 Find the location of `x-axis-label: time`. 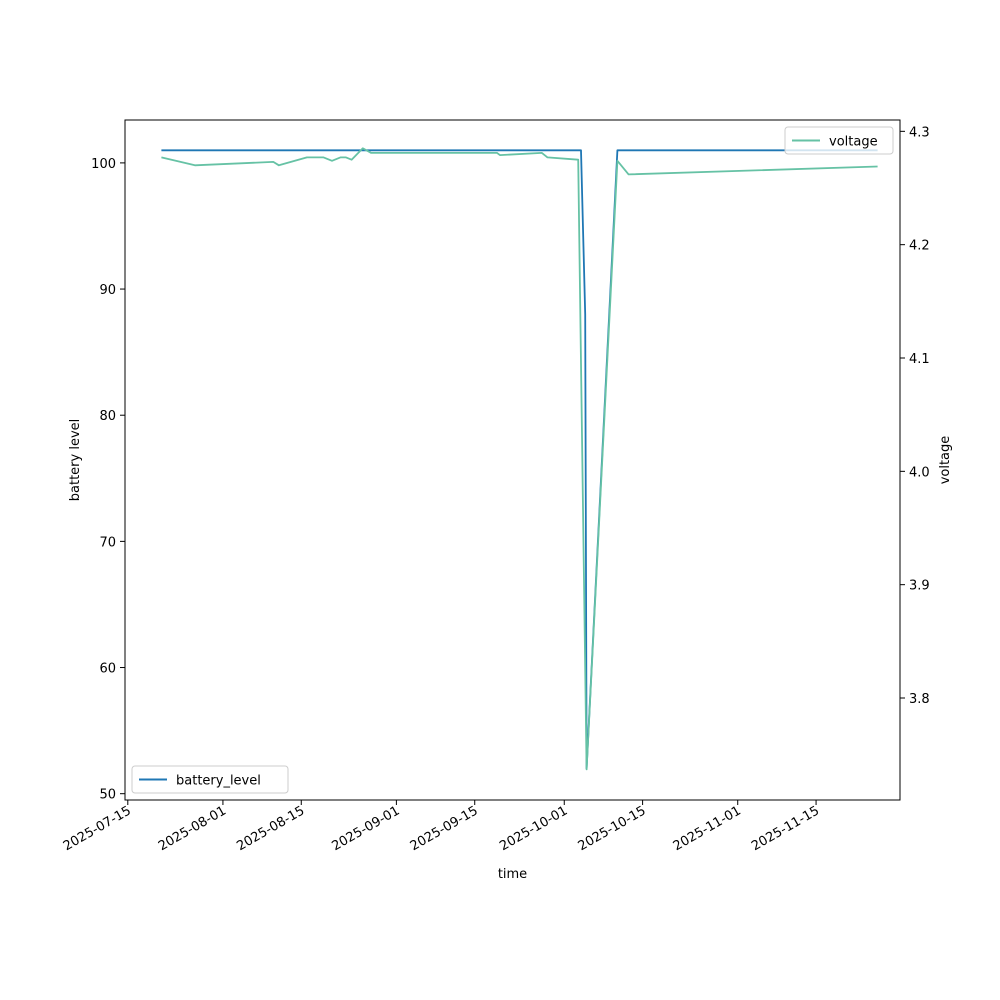

x-axis-label: time is located at coordinates (512, 874).